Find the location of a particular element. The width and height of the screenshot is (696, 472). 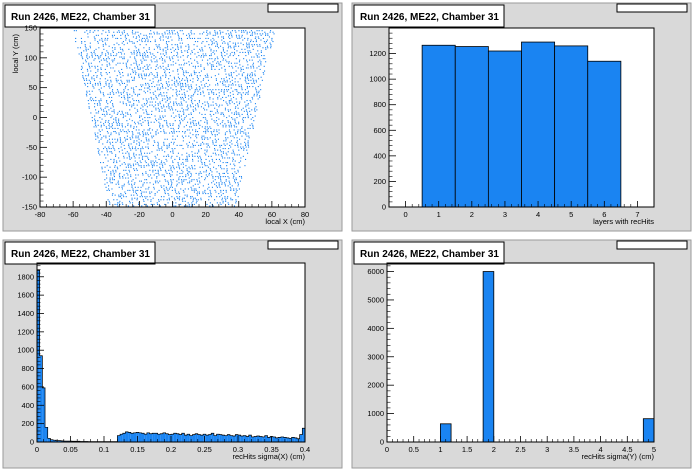

stats-box is located at coordinates (652, 245).